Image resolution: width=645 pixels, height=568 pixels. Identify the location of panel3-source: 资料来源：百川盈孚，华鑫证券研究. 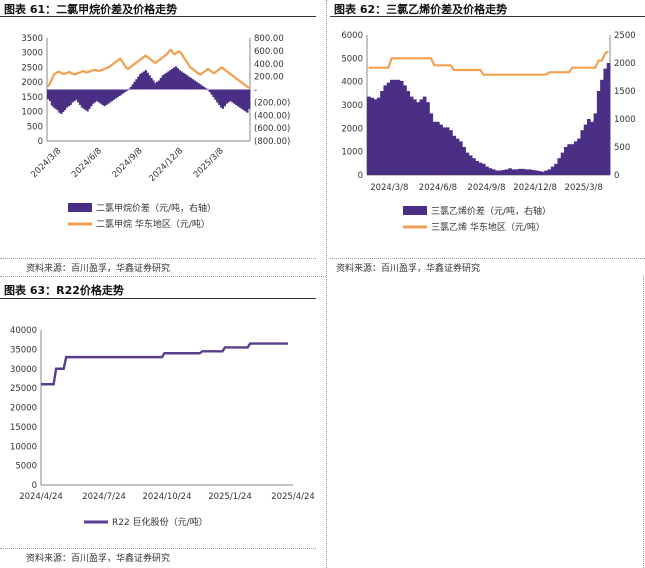
(98, 559).